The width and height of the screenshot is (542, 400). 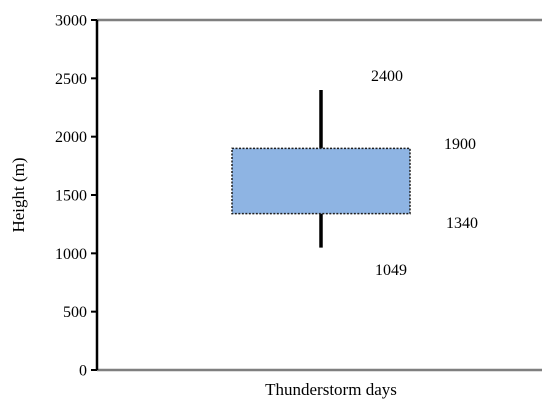 I want to click on y-tick-label: 1500, so click(x=71, y=196).